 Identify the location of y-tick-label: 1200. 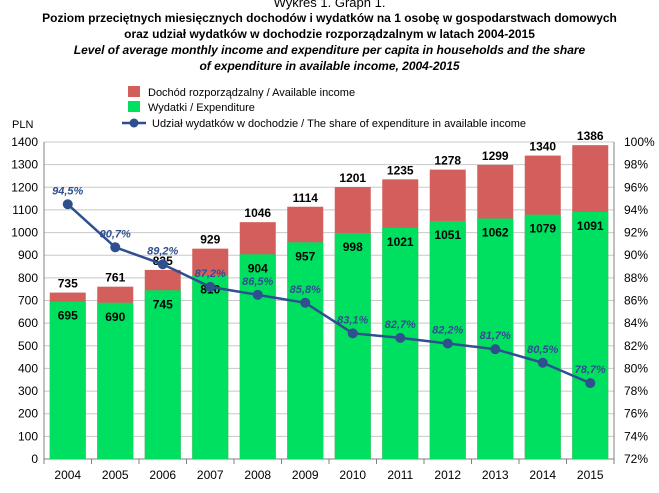
(24, 187).